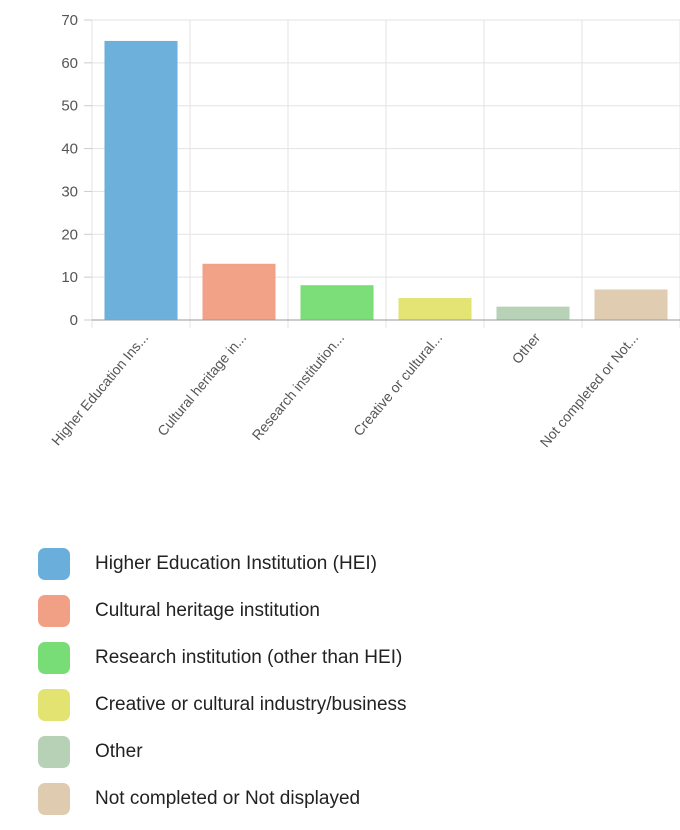 This screenshot has height=830, width=680. Describe the element at coordinates (76, 170) in the screenshot. I see `y-axis-ticks: 0 10 20 30 40 50 60 70` at that location.